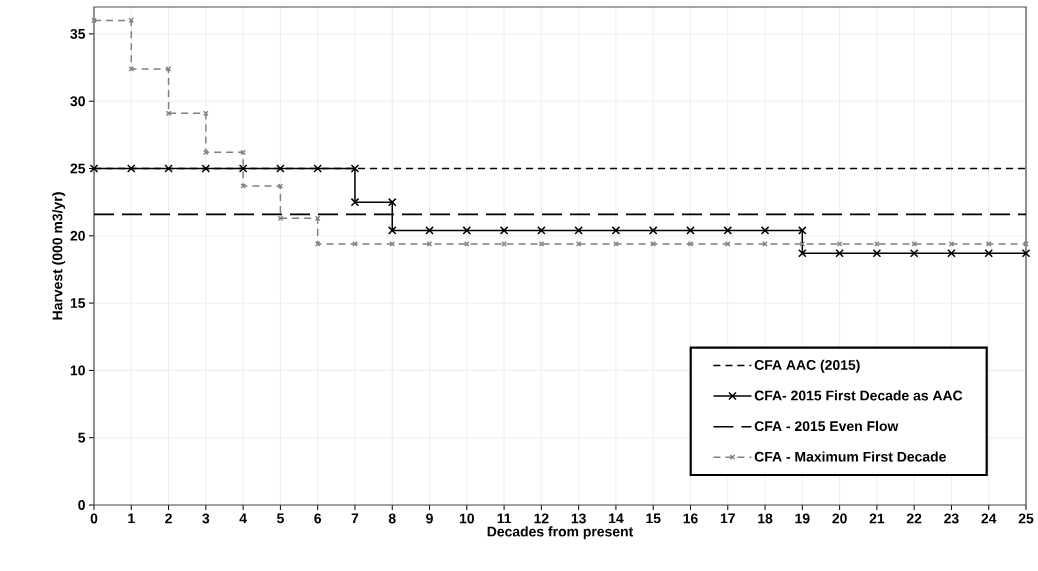 The width and height of the screenshot is (1038, 571). Describe the element at coordinates (466, 518) in the screenshot. I see `x-tick-label: 10` at that location.